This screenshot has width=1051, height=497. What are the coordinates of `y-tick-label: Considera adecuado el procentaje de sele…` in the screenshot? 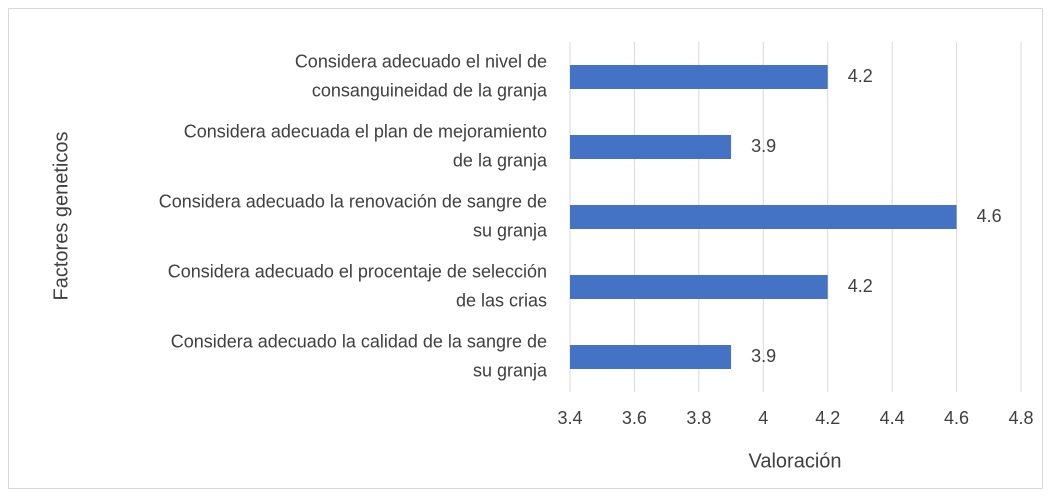 It's located at (357, 285).